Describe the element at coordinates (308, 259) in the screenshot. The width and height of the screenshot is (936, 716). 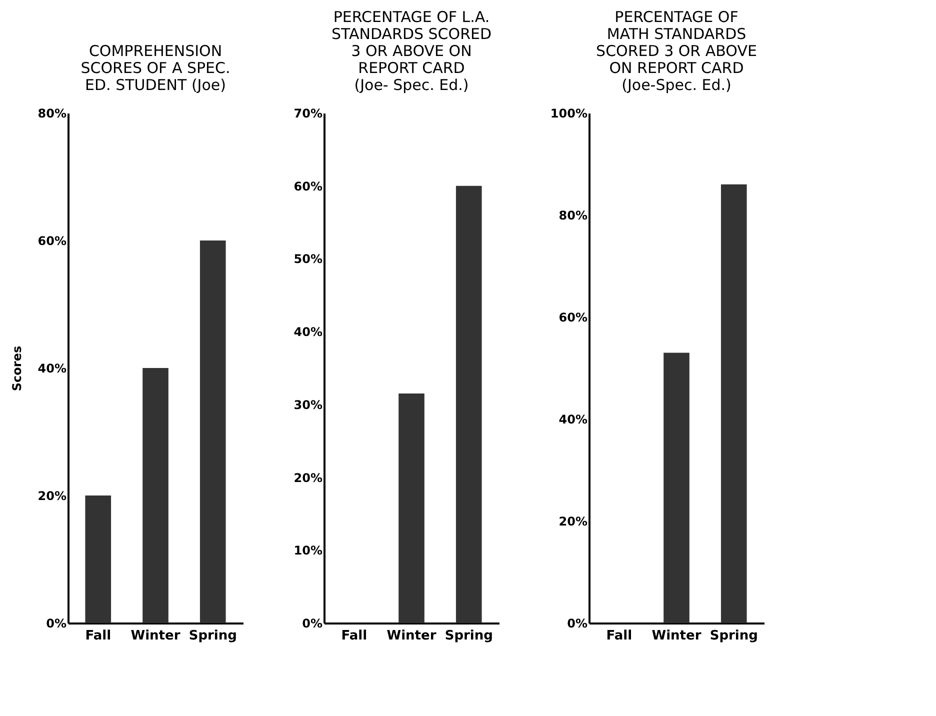
I see `y-tick-label: 50%` at that location.